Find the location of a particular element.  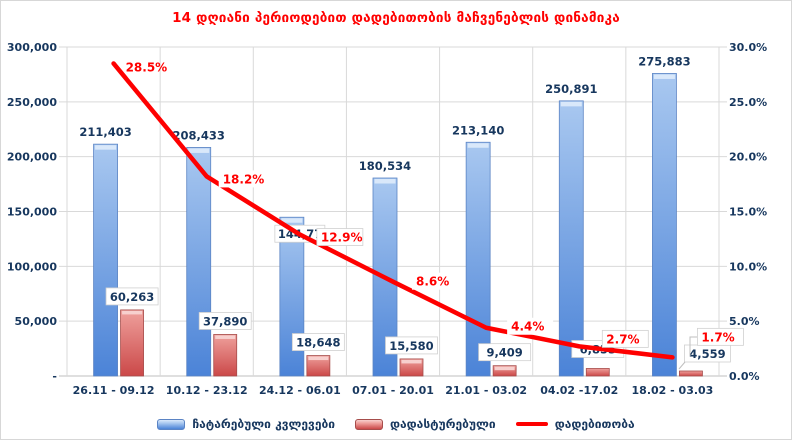

data-label-positivity: 2.7% is located at coordinates (622, 339).